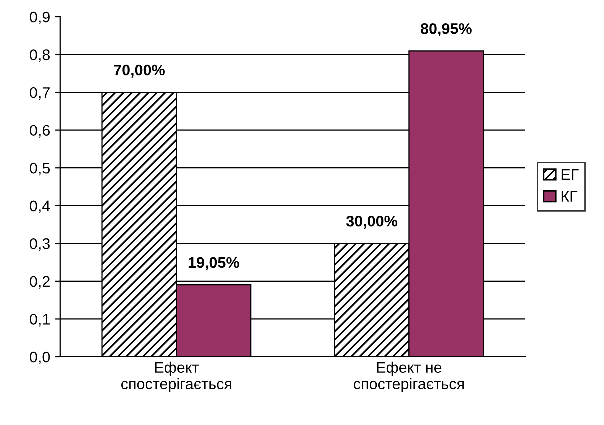 This screenshot has height=425, width=604. What do you see at coordinates (40, 282) in the screenshot?
I see `y-tick-label: 0,2` at bounding box center [40, 282].